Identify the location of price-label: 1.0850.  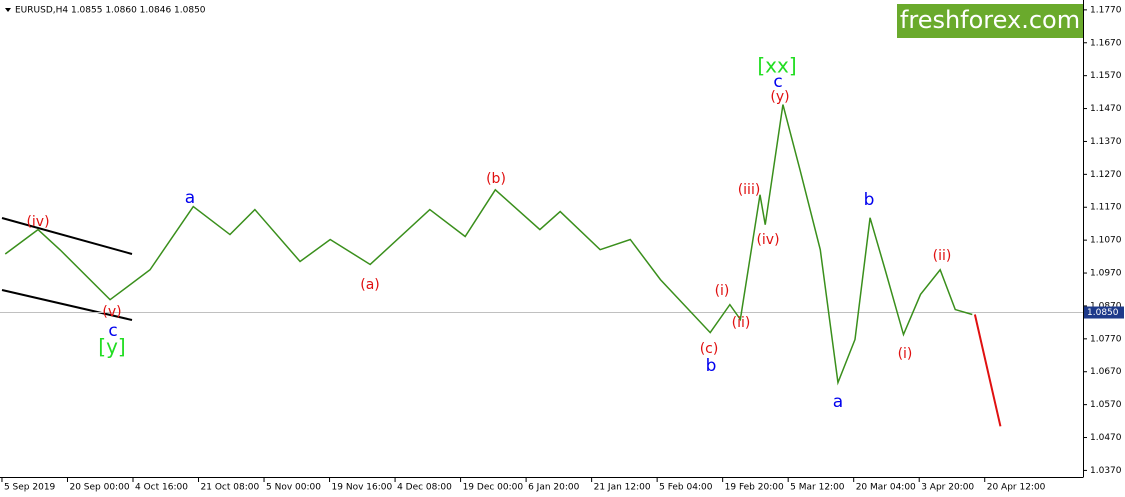
(1103, 313).